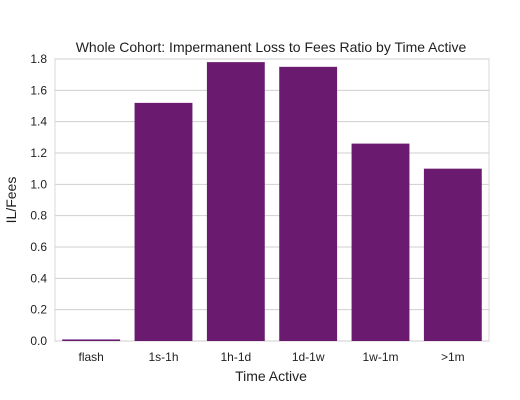 This screenshot has width=520, height=400. I want to click on x-tick-label: 1h-1d, so click(235, 357).